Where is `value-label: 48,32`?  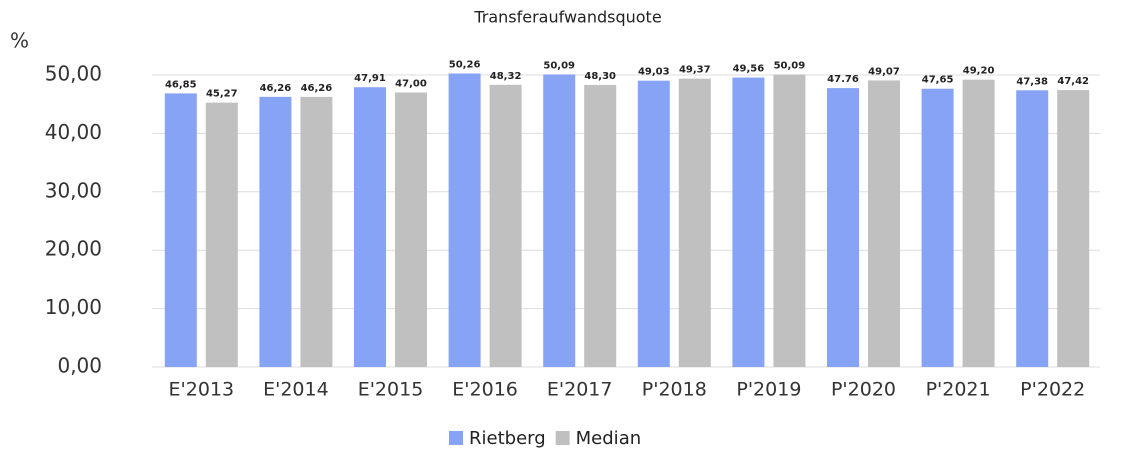
value-label: 48,32 is located at coordinates (506, 76).